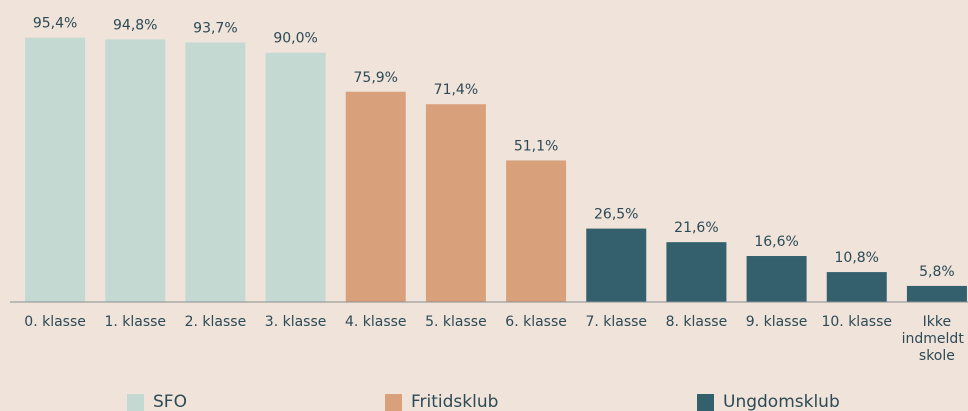 This screenshot has width=968, height=411. What do you see at coordinates (776, 242) in the screenshot?
I see `value-label: 16,6%` at bounding box center [776, 242].